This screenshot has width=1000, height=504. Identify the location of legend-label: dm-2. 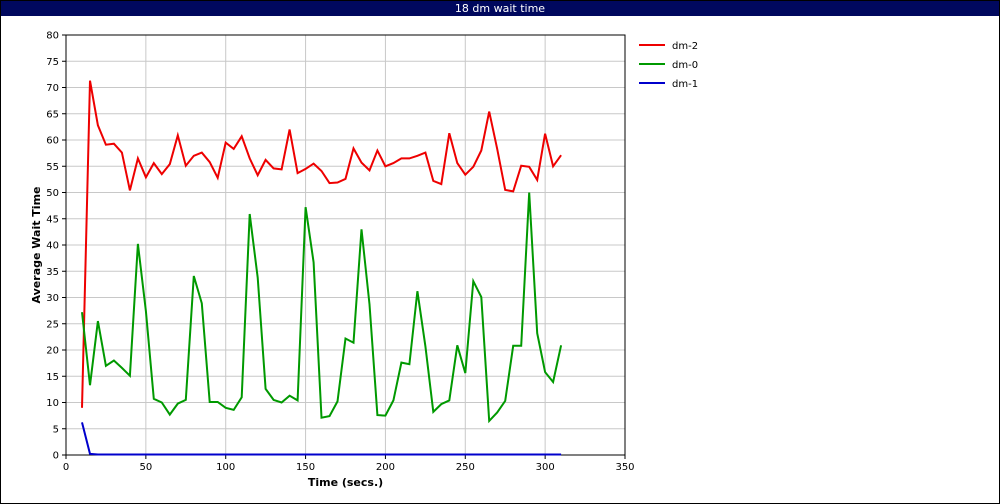
(685, 46).